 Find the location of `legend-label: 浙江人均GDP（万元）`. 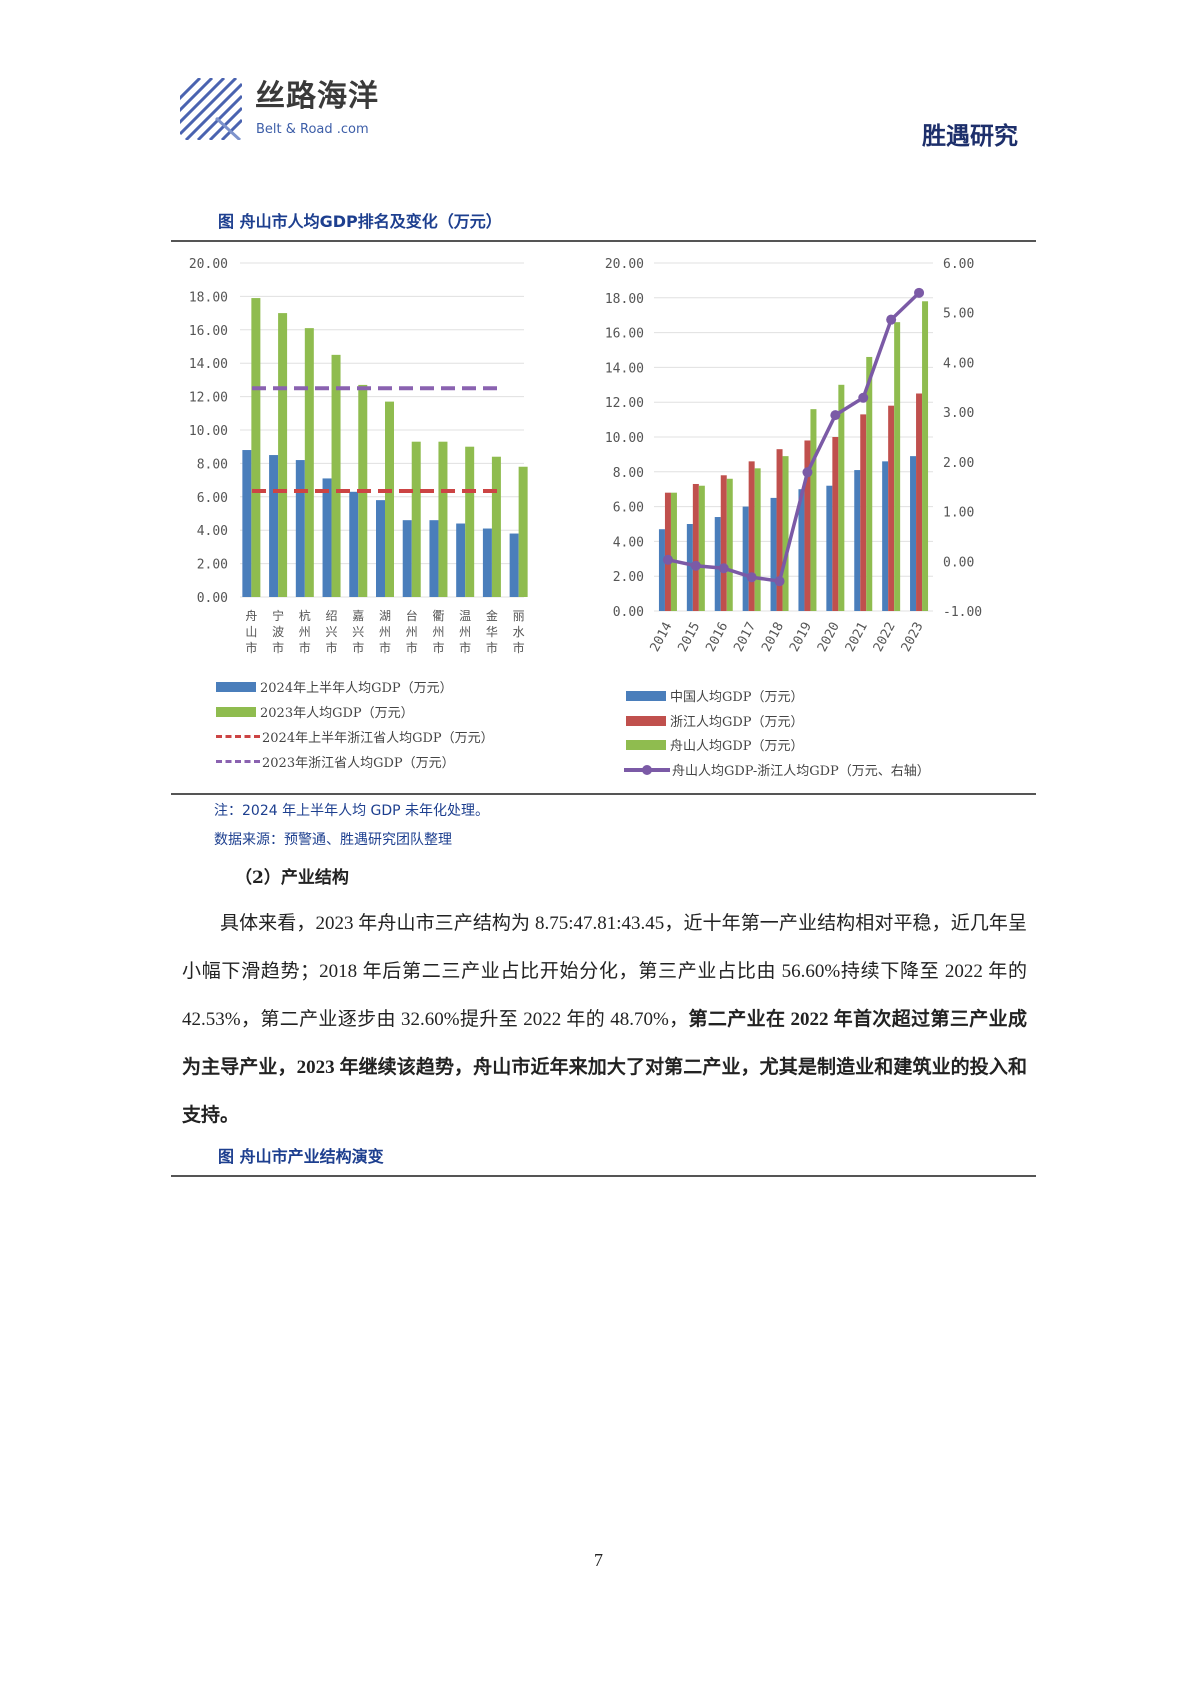

legend-label: 浙江人均GDP（万元） is located at coordinates (737, 722).